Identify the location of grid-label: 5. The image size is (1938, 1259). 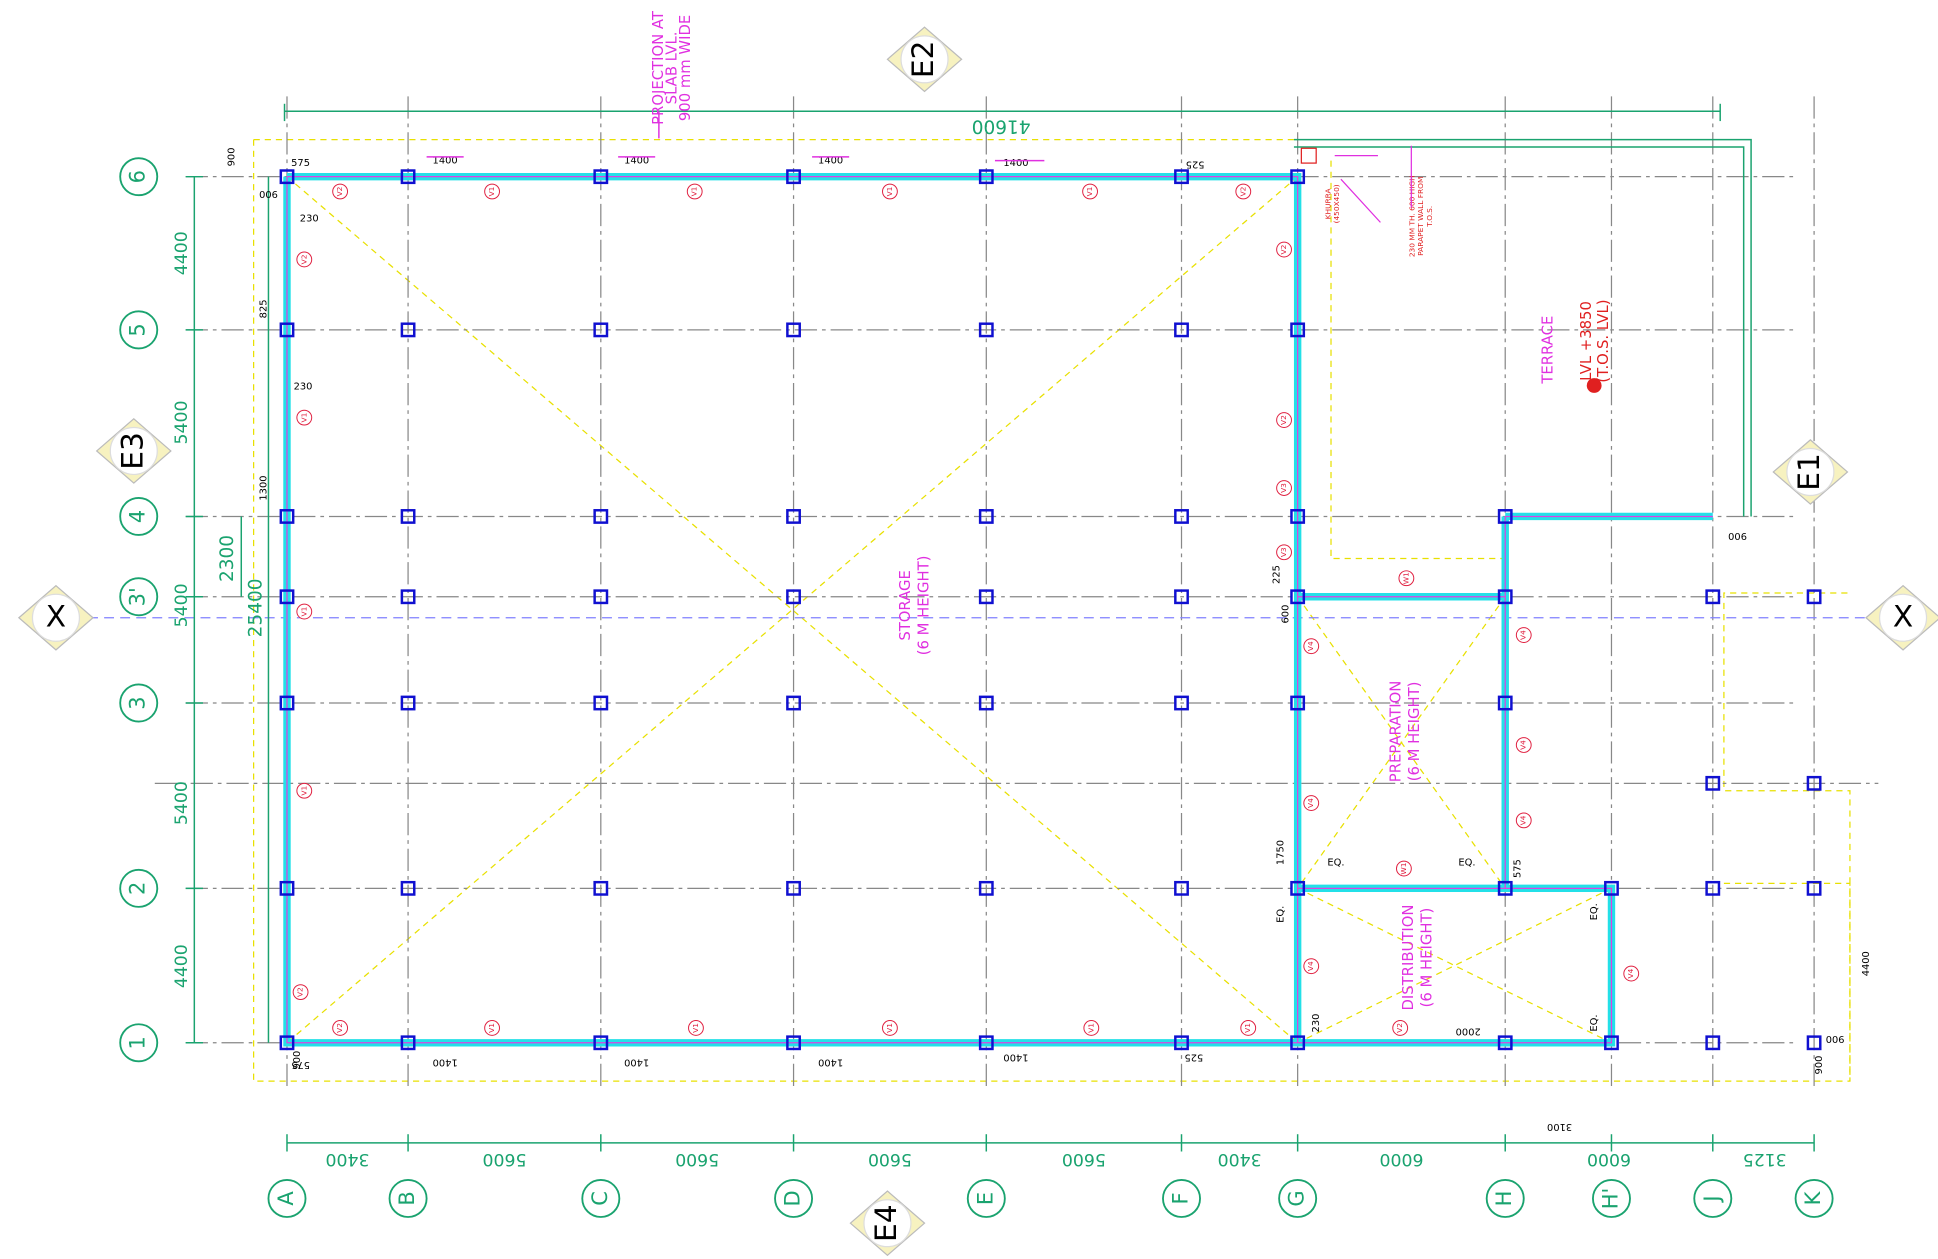
(138, 329).